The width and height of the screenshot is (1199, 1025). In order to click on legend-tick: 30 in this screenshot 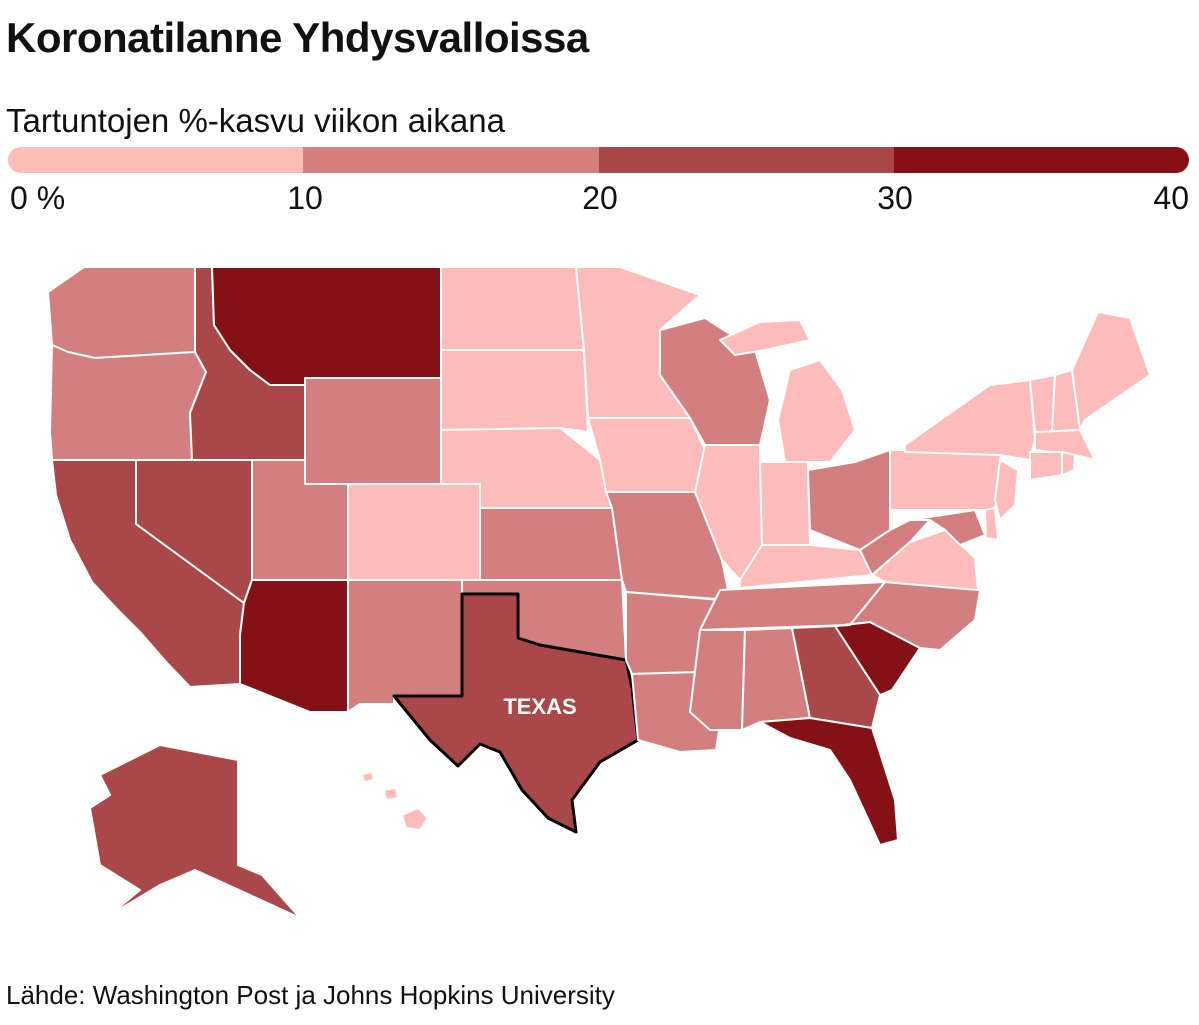, I will do `click(895, 198)`.